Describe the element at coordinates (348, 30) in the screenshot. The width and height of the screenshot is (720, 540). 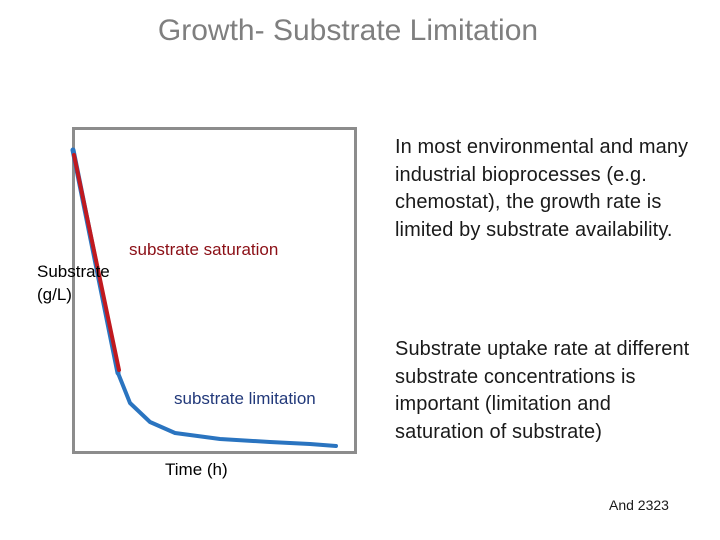
I see `slide-title: Growth- Substrate Limitation` at that location.